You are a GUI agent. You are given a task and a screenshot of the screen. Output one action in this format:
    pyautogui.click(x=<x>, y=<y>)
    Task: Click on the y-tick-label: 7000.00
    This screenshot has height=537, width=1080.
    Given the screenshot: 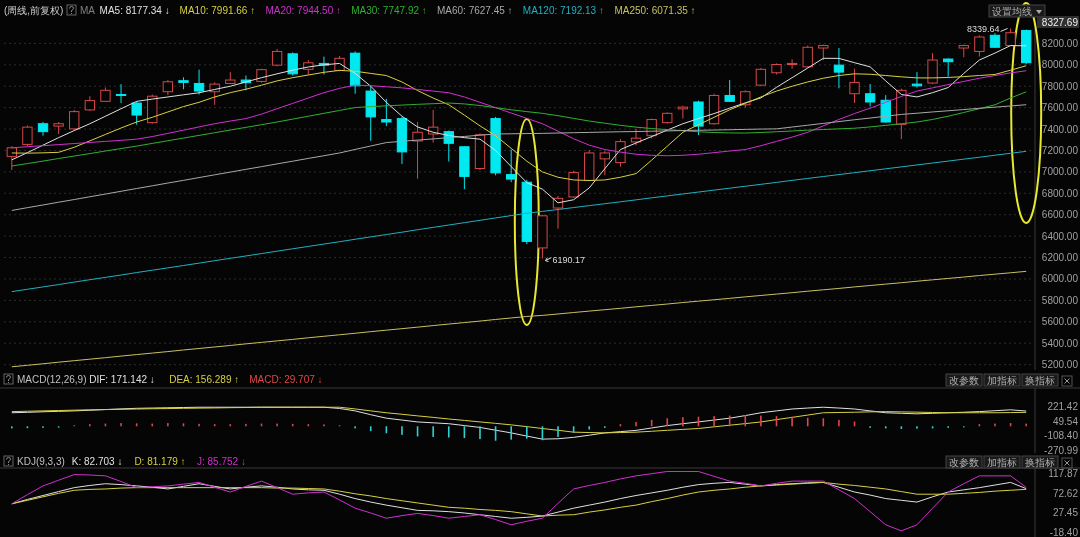 What is the action you would take?
    pyautogui.click(x=1060, y=172)
    